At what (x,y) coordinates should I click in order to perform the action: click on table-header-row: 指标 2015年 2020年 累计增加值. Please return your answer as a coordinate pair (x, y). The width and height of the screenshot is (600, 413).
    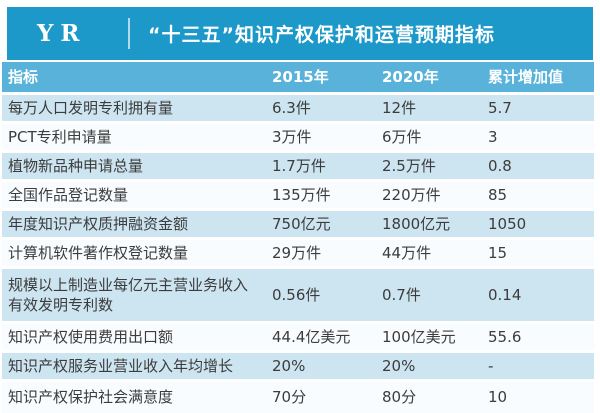
    Looking at the image, I should click on (298, 77).